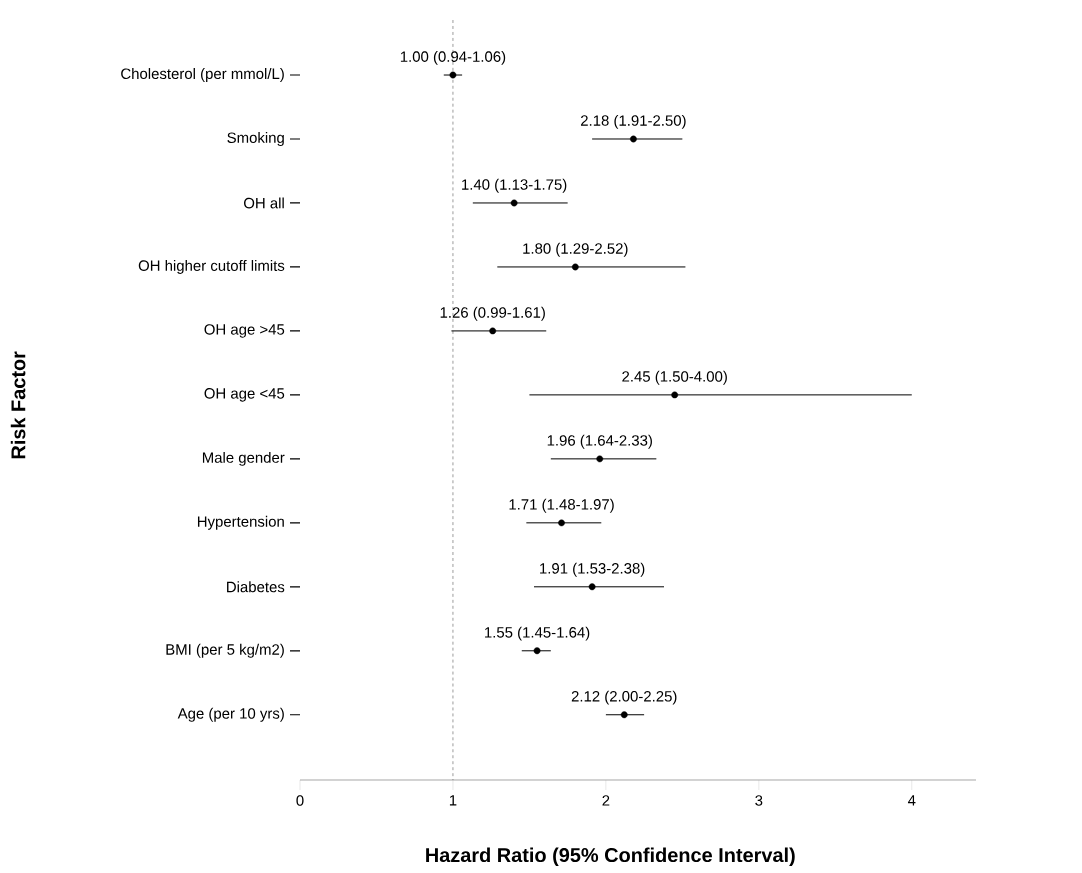 The width and height of the screenshot is (1082, 873). I want to click on x-tick-label: 1, so click(453, 800).